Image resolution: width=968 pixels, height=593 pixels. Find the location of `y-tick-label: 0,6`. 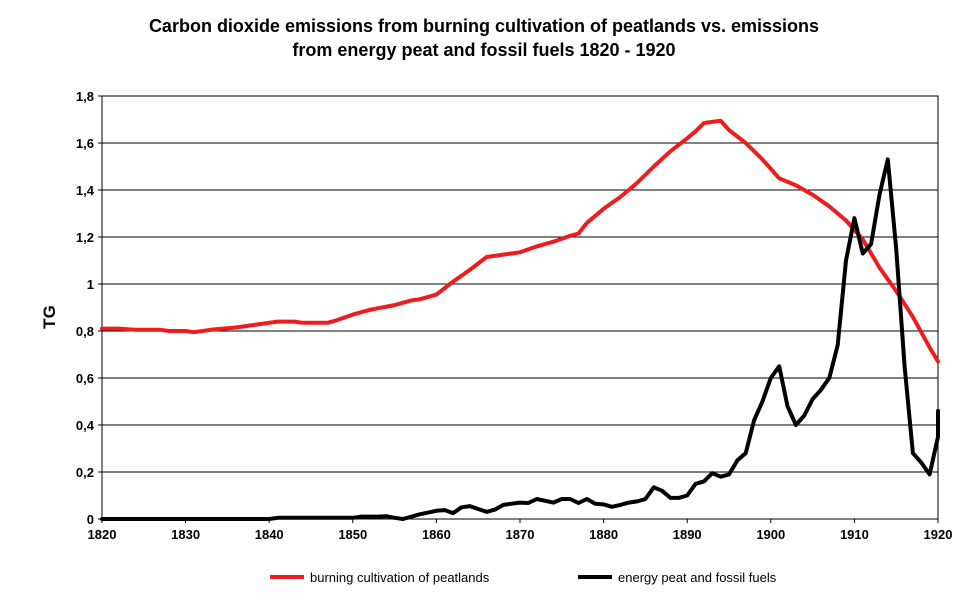

y-tick-label: 0,6 is located at coordinates (85, 378).